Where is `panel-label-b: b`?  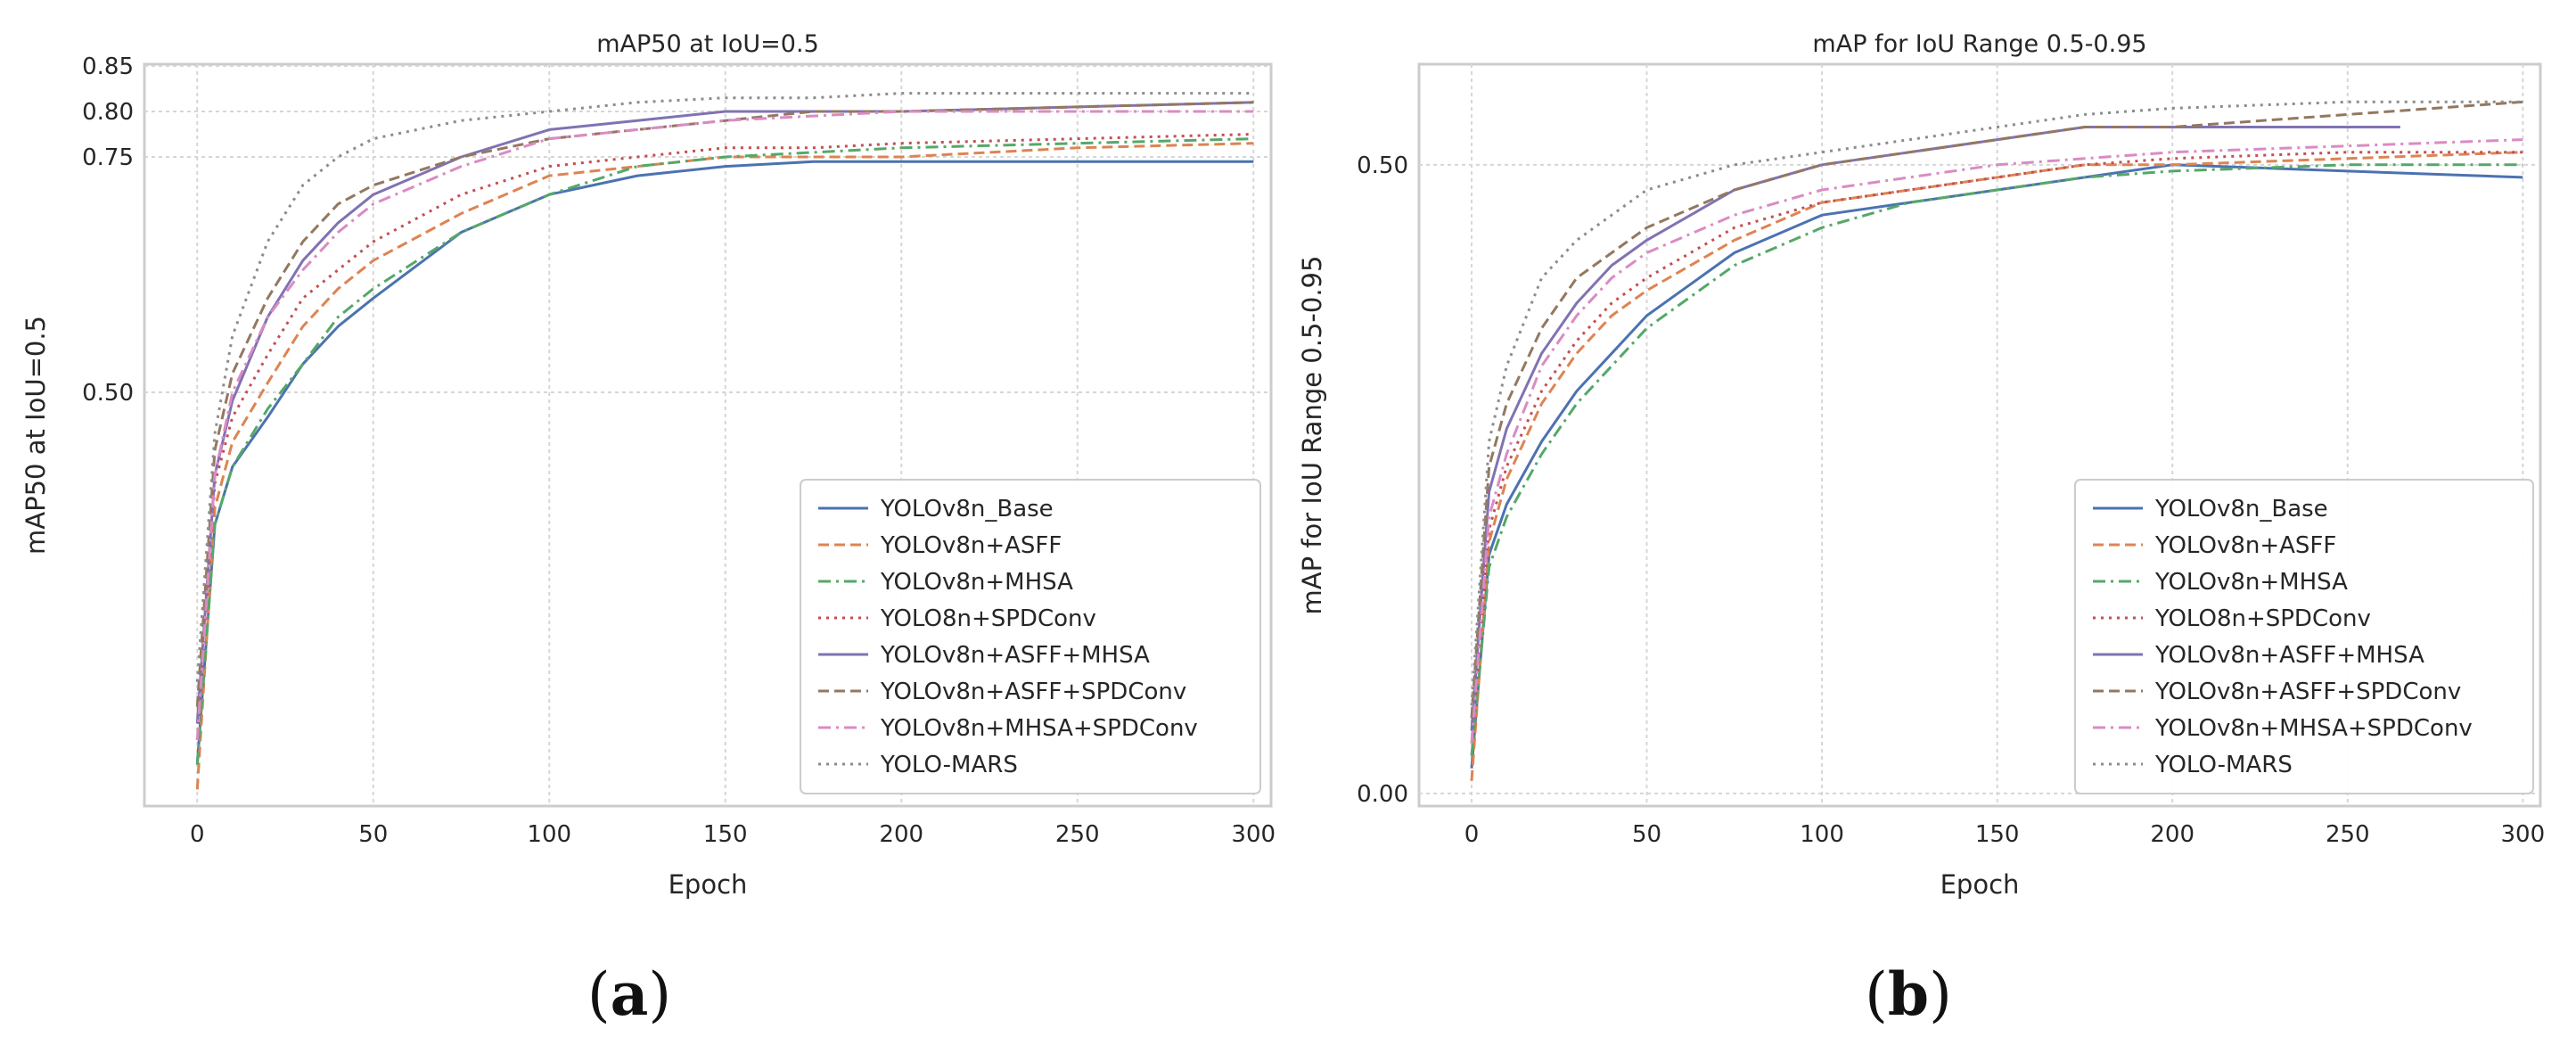 panel-label-b: b is located at coordinates (1909, 994).